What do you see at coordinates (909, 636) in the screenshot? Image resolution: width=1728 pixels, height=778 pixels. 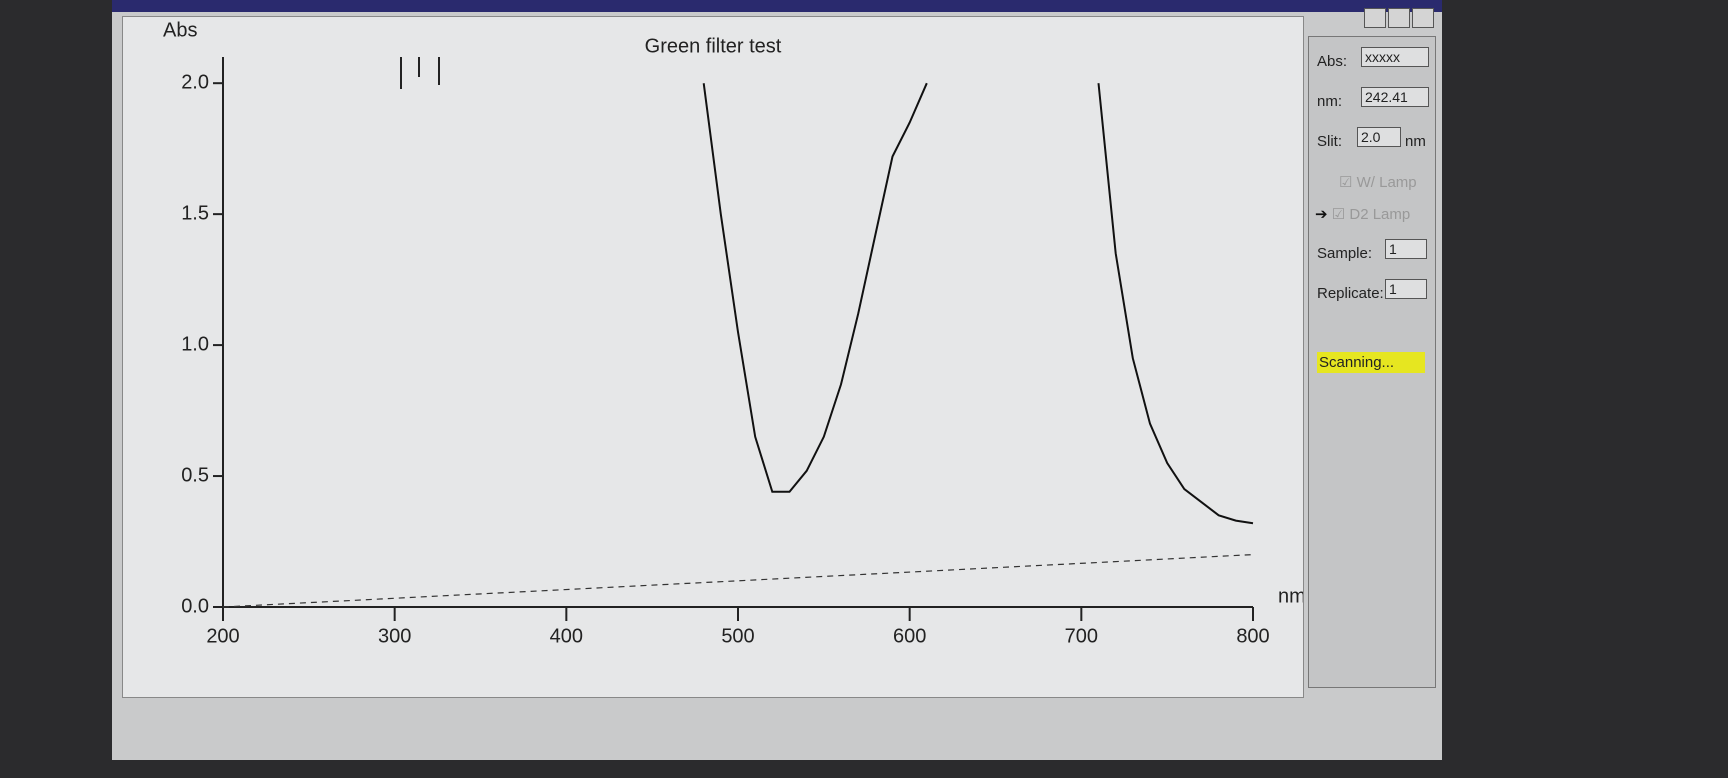 I see `x-tick-label: 600` at bounding box center [909, 636].